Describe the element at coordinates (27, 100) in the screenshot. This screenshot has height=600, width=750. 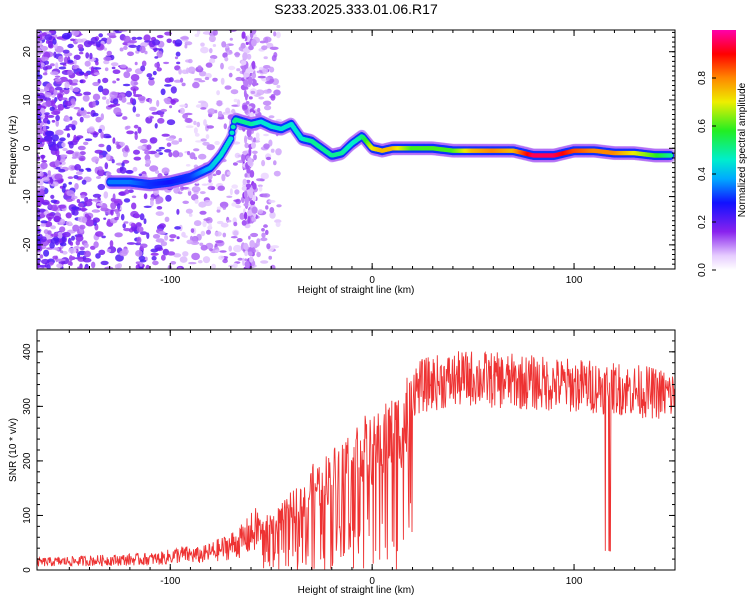
I see `y-tick-label: 10` at that location.